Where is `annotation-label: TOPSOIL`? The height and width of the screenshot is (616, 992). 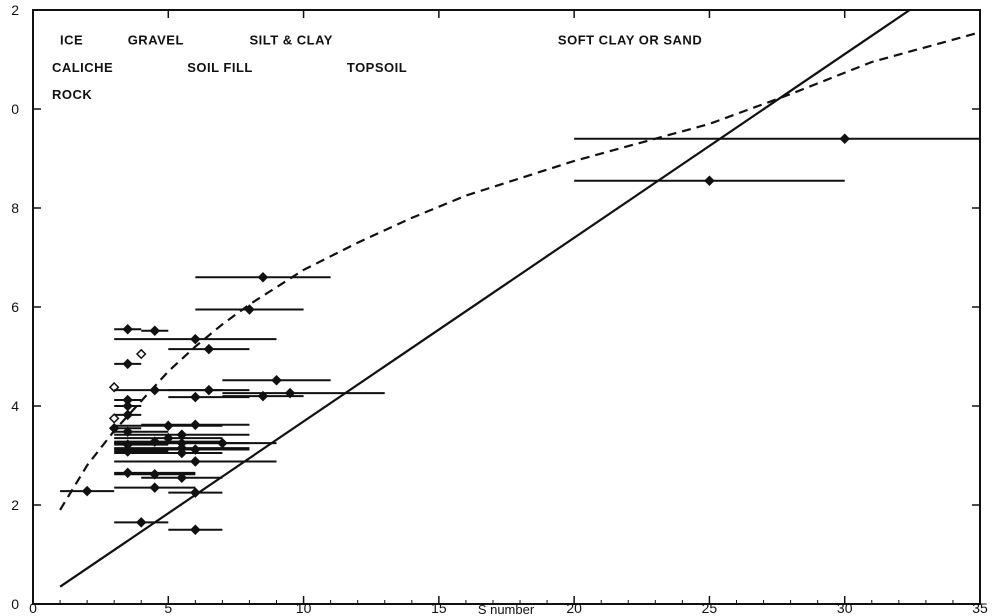 annotation-label: TOPSOIL is located at coordinates (377, 67).